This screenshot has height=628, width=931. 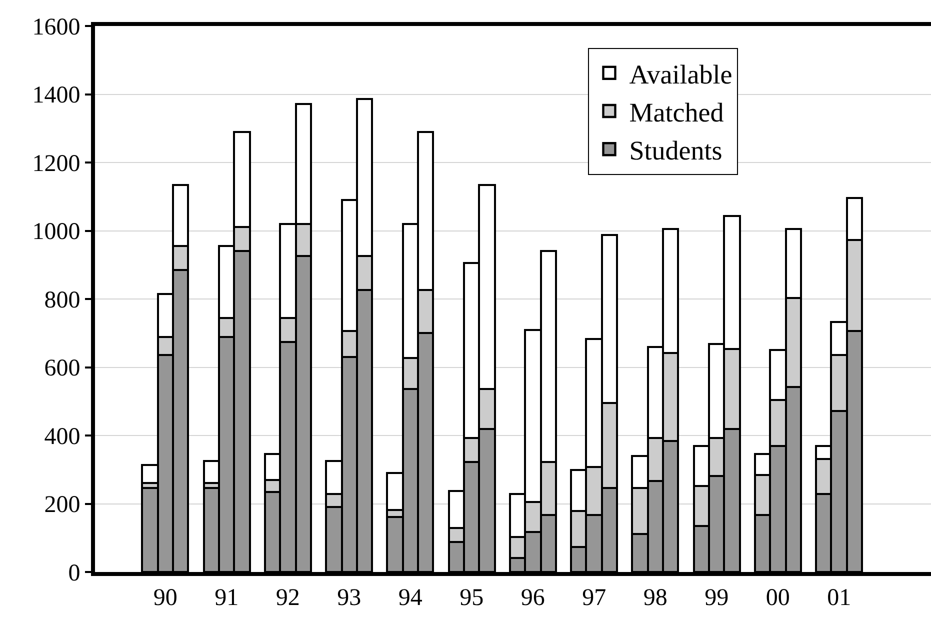 What do you see at coordinates (676, 113) in the screenshot?
I see `legend-label: Matched` at bounding box center [676, 113].